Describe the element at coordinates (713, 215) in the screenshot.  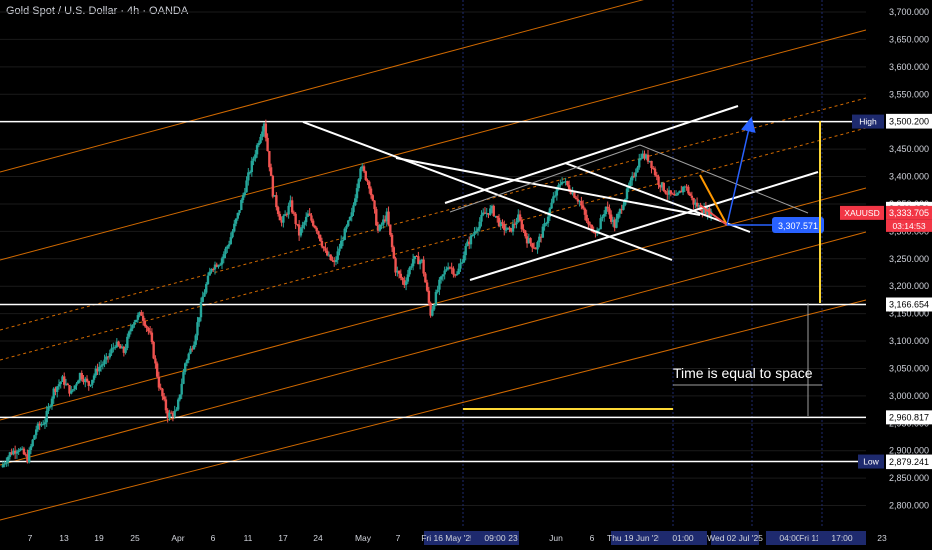
I see `red-leg` at that location.